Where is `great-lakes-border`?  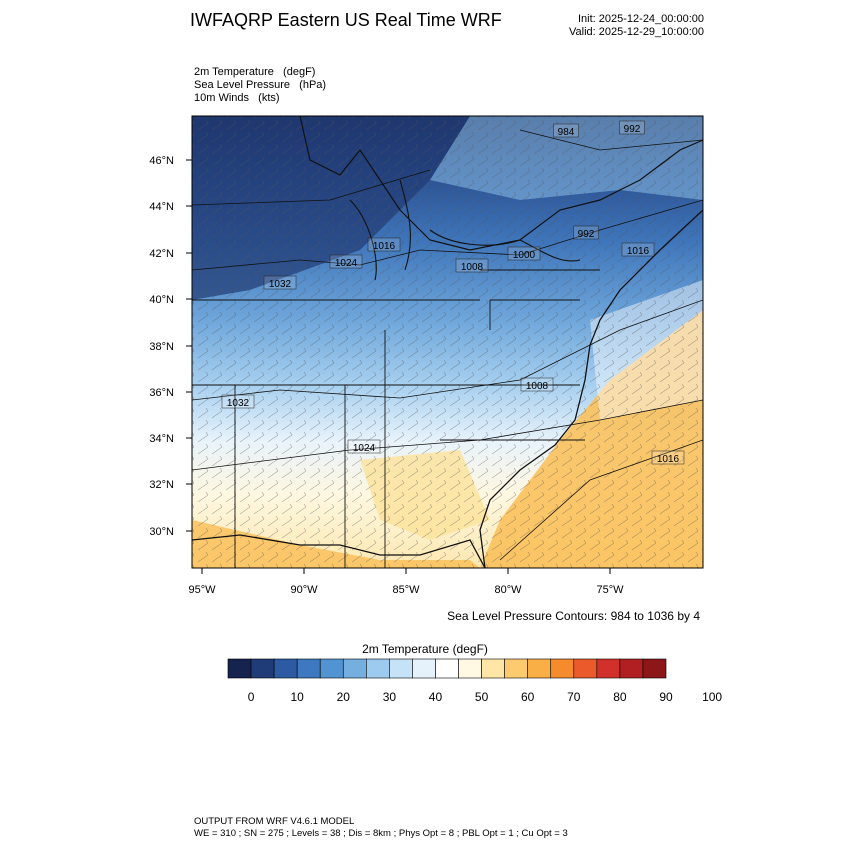 great-lakes-border is located at coordinates (501, 183).